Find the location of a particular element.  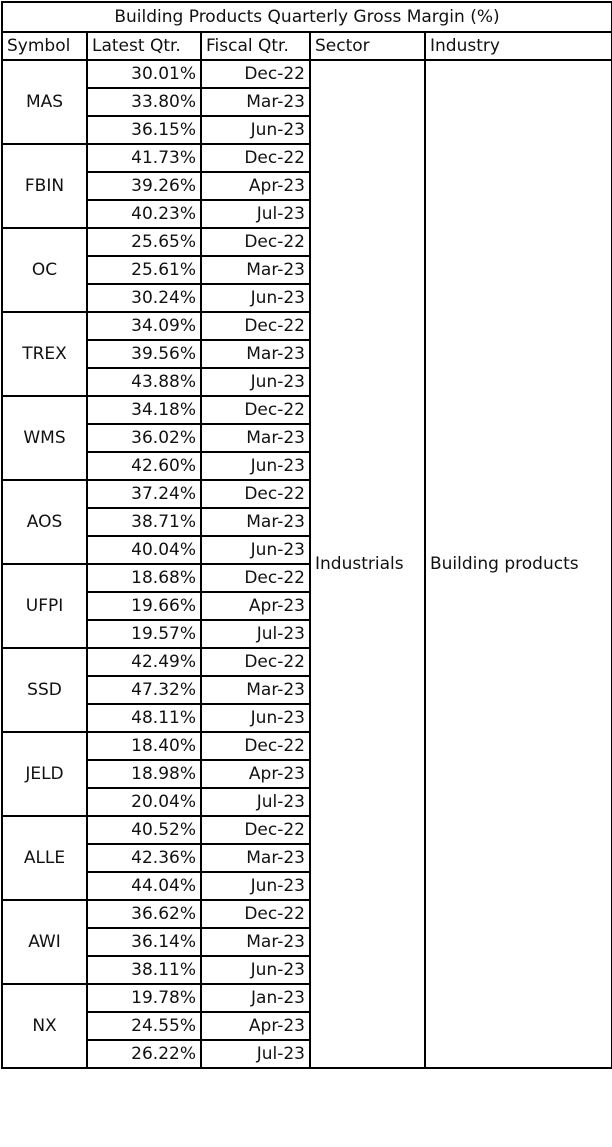

table-row: 19.57% Jul-23 is located at coordinates (307, 634).